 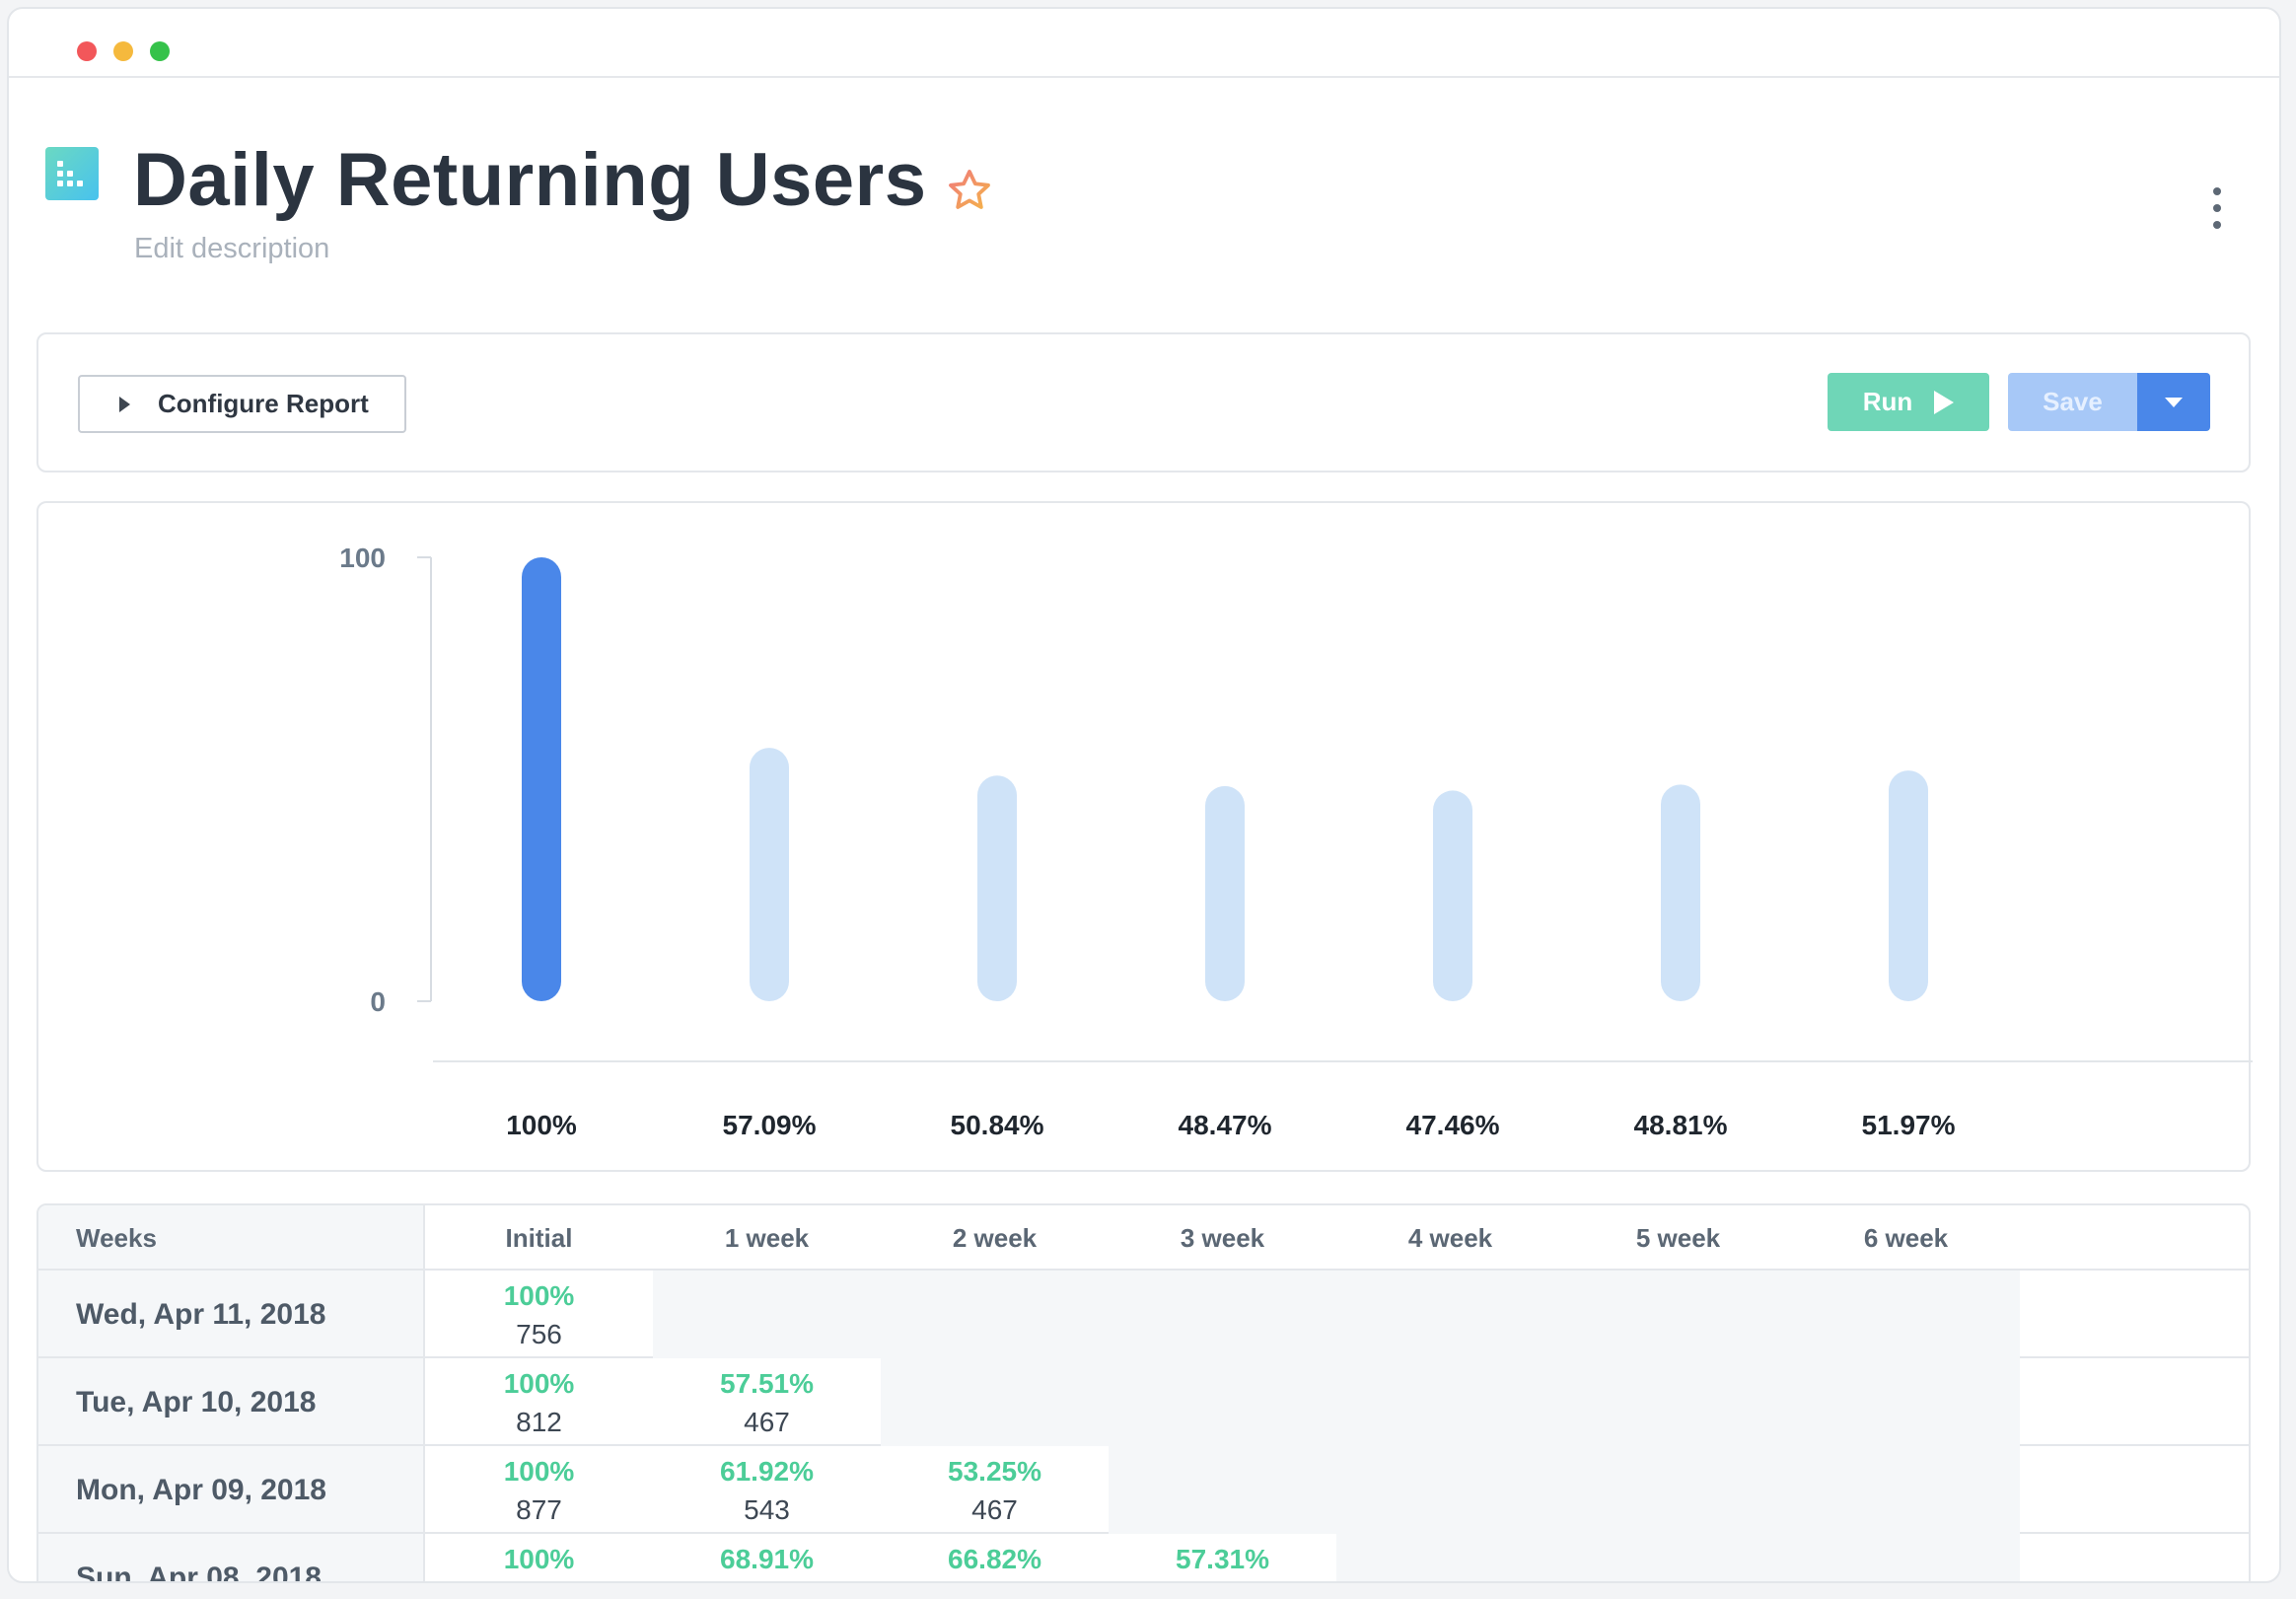 What do you see at coordinates (1945, 402) in the screenshot?
I see `play-icon` at bounding box center [1945, 402].